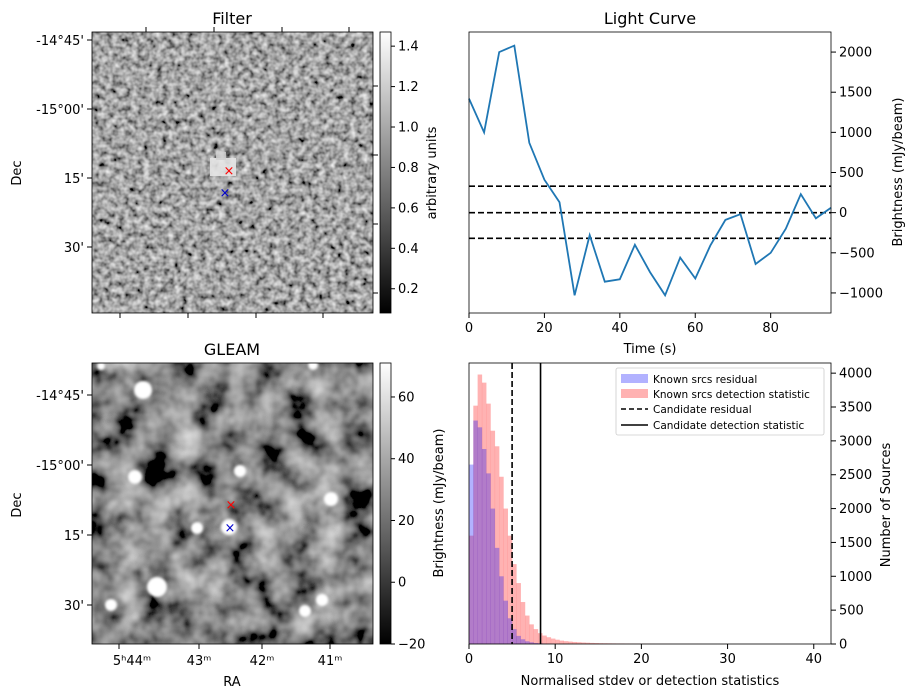 Image resolution: width=916 pixels, height=699 pixels. What do you see at coordinates (705, 380) in the screenshot?
I see `legend-label-known-residual: Known srcs residual` at bounding box center [705, 380].